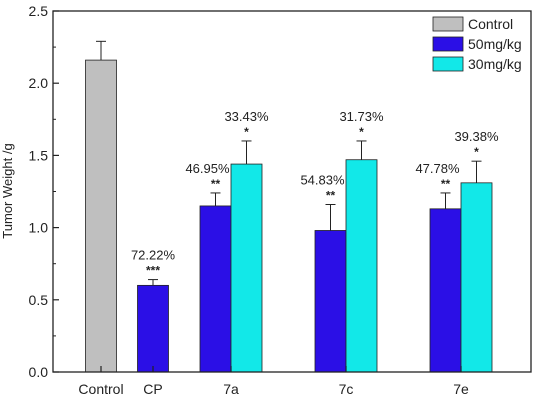 This screenshot has width=550, height=405. Describe the element at coordinates (490, 24) in the screenshot. I see `legend-label: Control` at that location.